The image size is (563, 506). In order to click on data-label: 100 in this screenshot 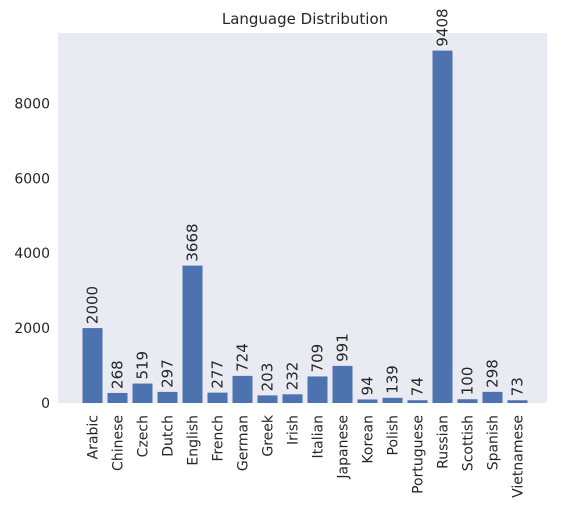, I will do `click(468, 381)`.